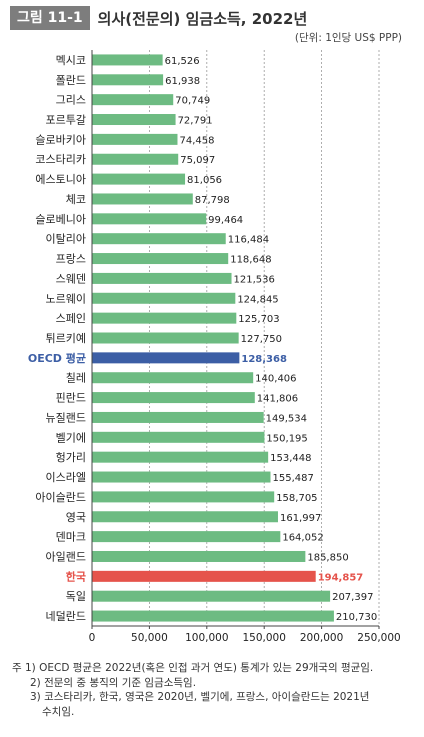 Image resolution: width=424 pixels, height=737 pixels. Describe the element at coordinates (286, 438) in the screenshot. I see `value-label-19: 150,195` at that location.